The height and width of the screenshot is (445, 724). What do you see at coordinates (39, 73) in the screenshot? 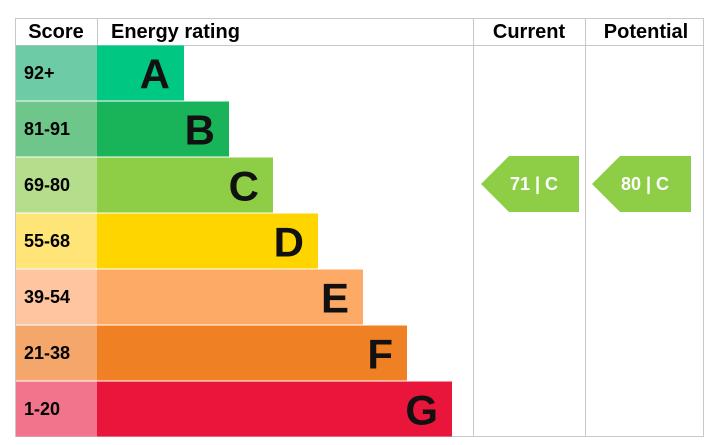
I see `score-label: 92+` at bounding box center [39, 73].